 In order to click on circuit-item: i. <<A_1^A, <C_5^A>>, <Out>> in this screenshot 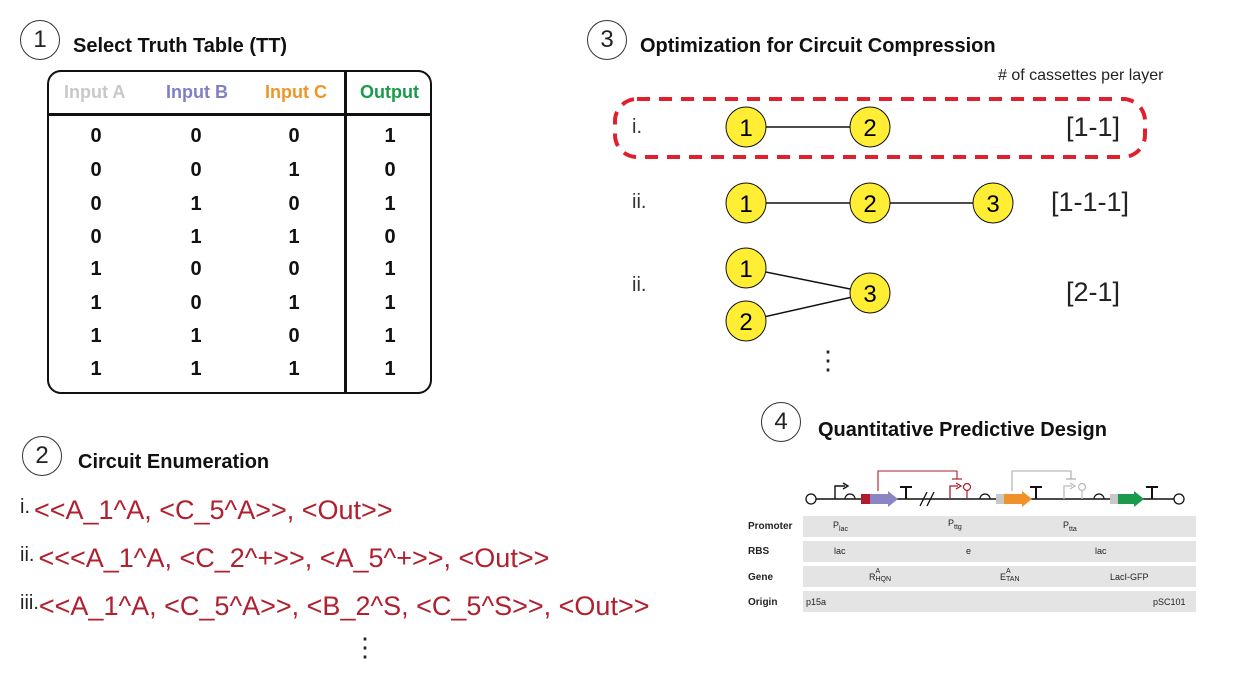, I will do `click(206, 510)`.